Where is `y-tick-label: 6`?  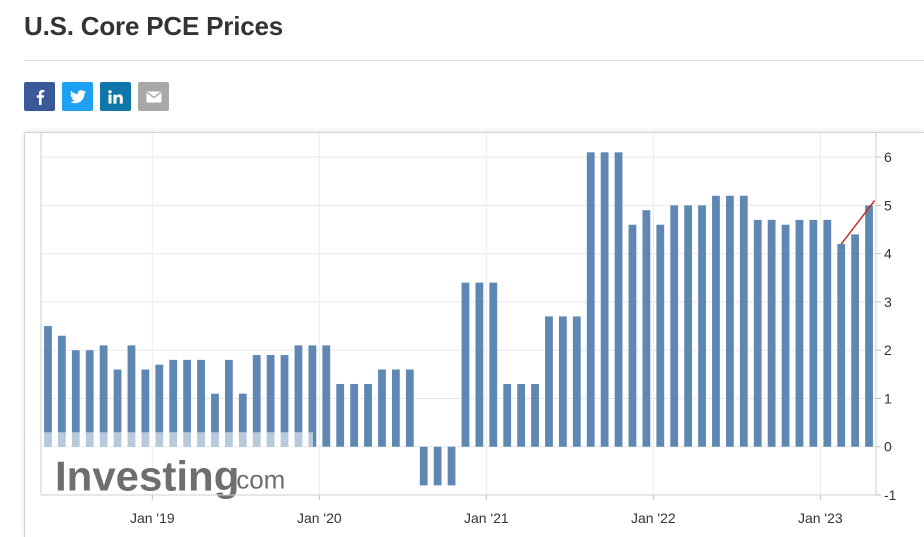
y-tick-label: 6 is located at coordinates (888, 157).